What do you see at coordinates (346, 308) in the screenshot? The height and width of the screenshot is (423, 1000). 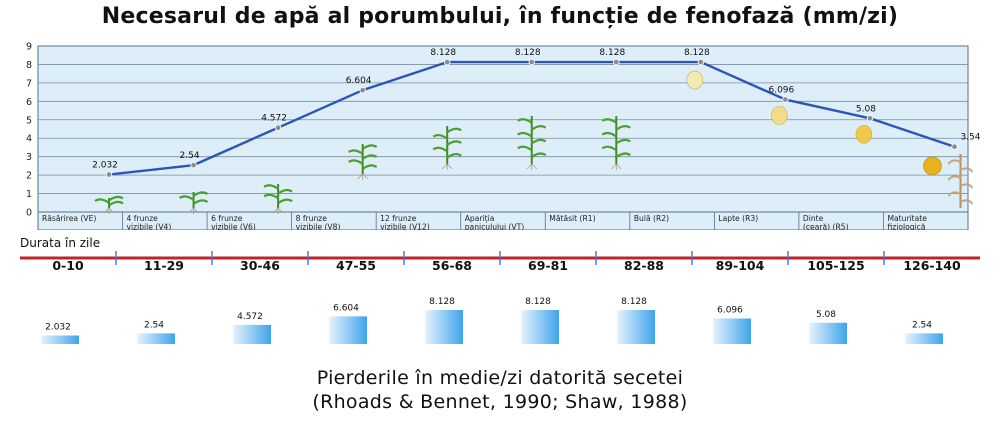 I see `bar-value-label: 6.604` at bounding box center [346, 308].